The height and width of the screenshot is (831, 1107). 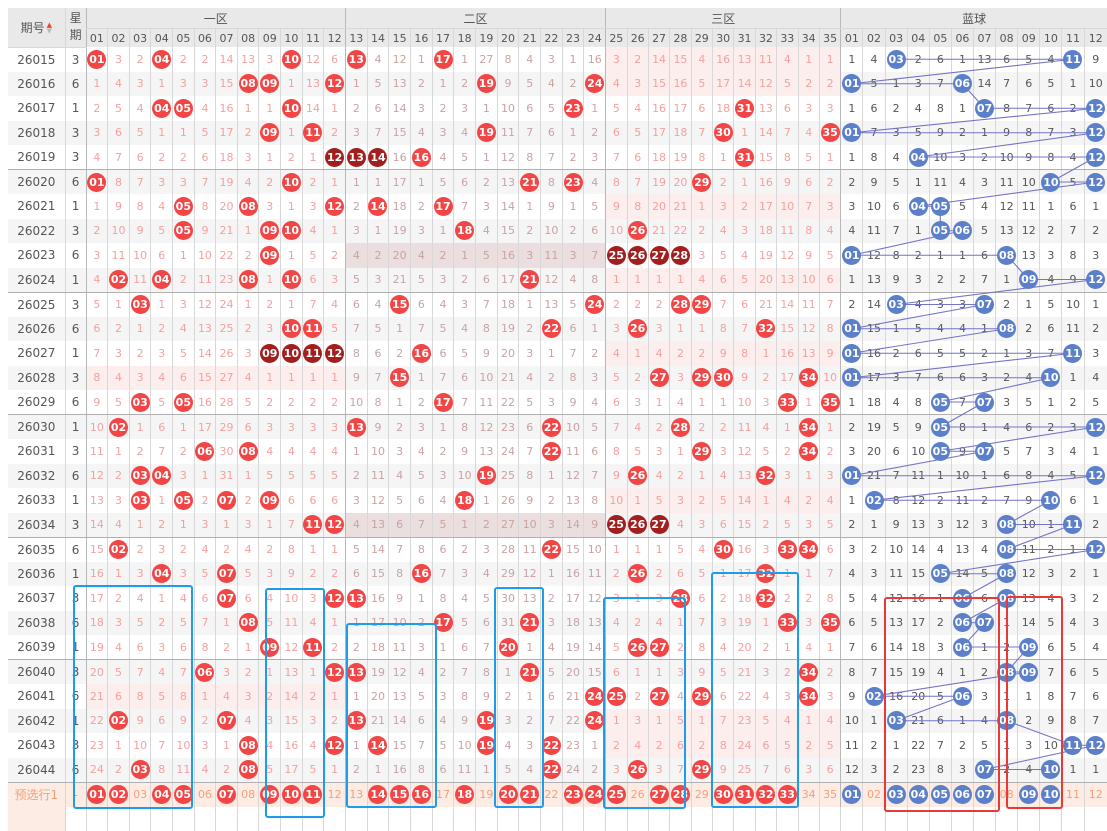 I want to click on red-ball: 15, so click(x=399, y=794).